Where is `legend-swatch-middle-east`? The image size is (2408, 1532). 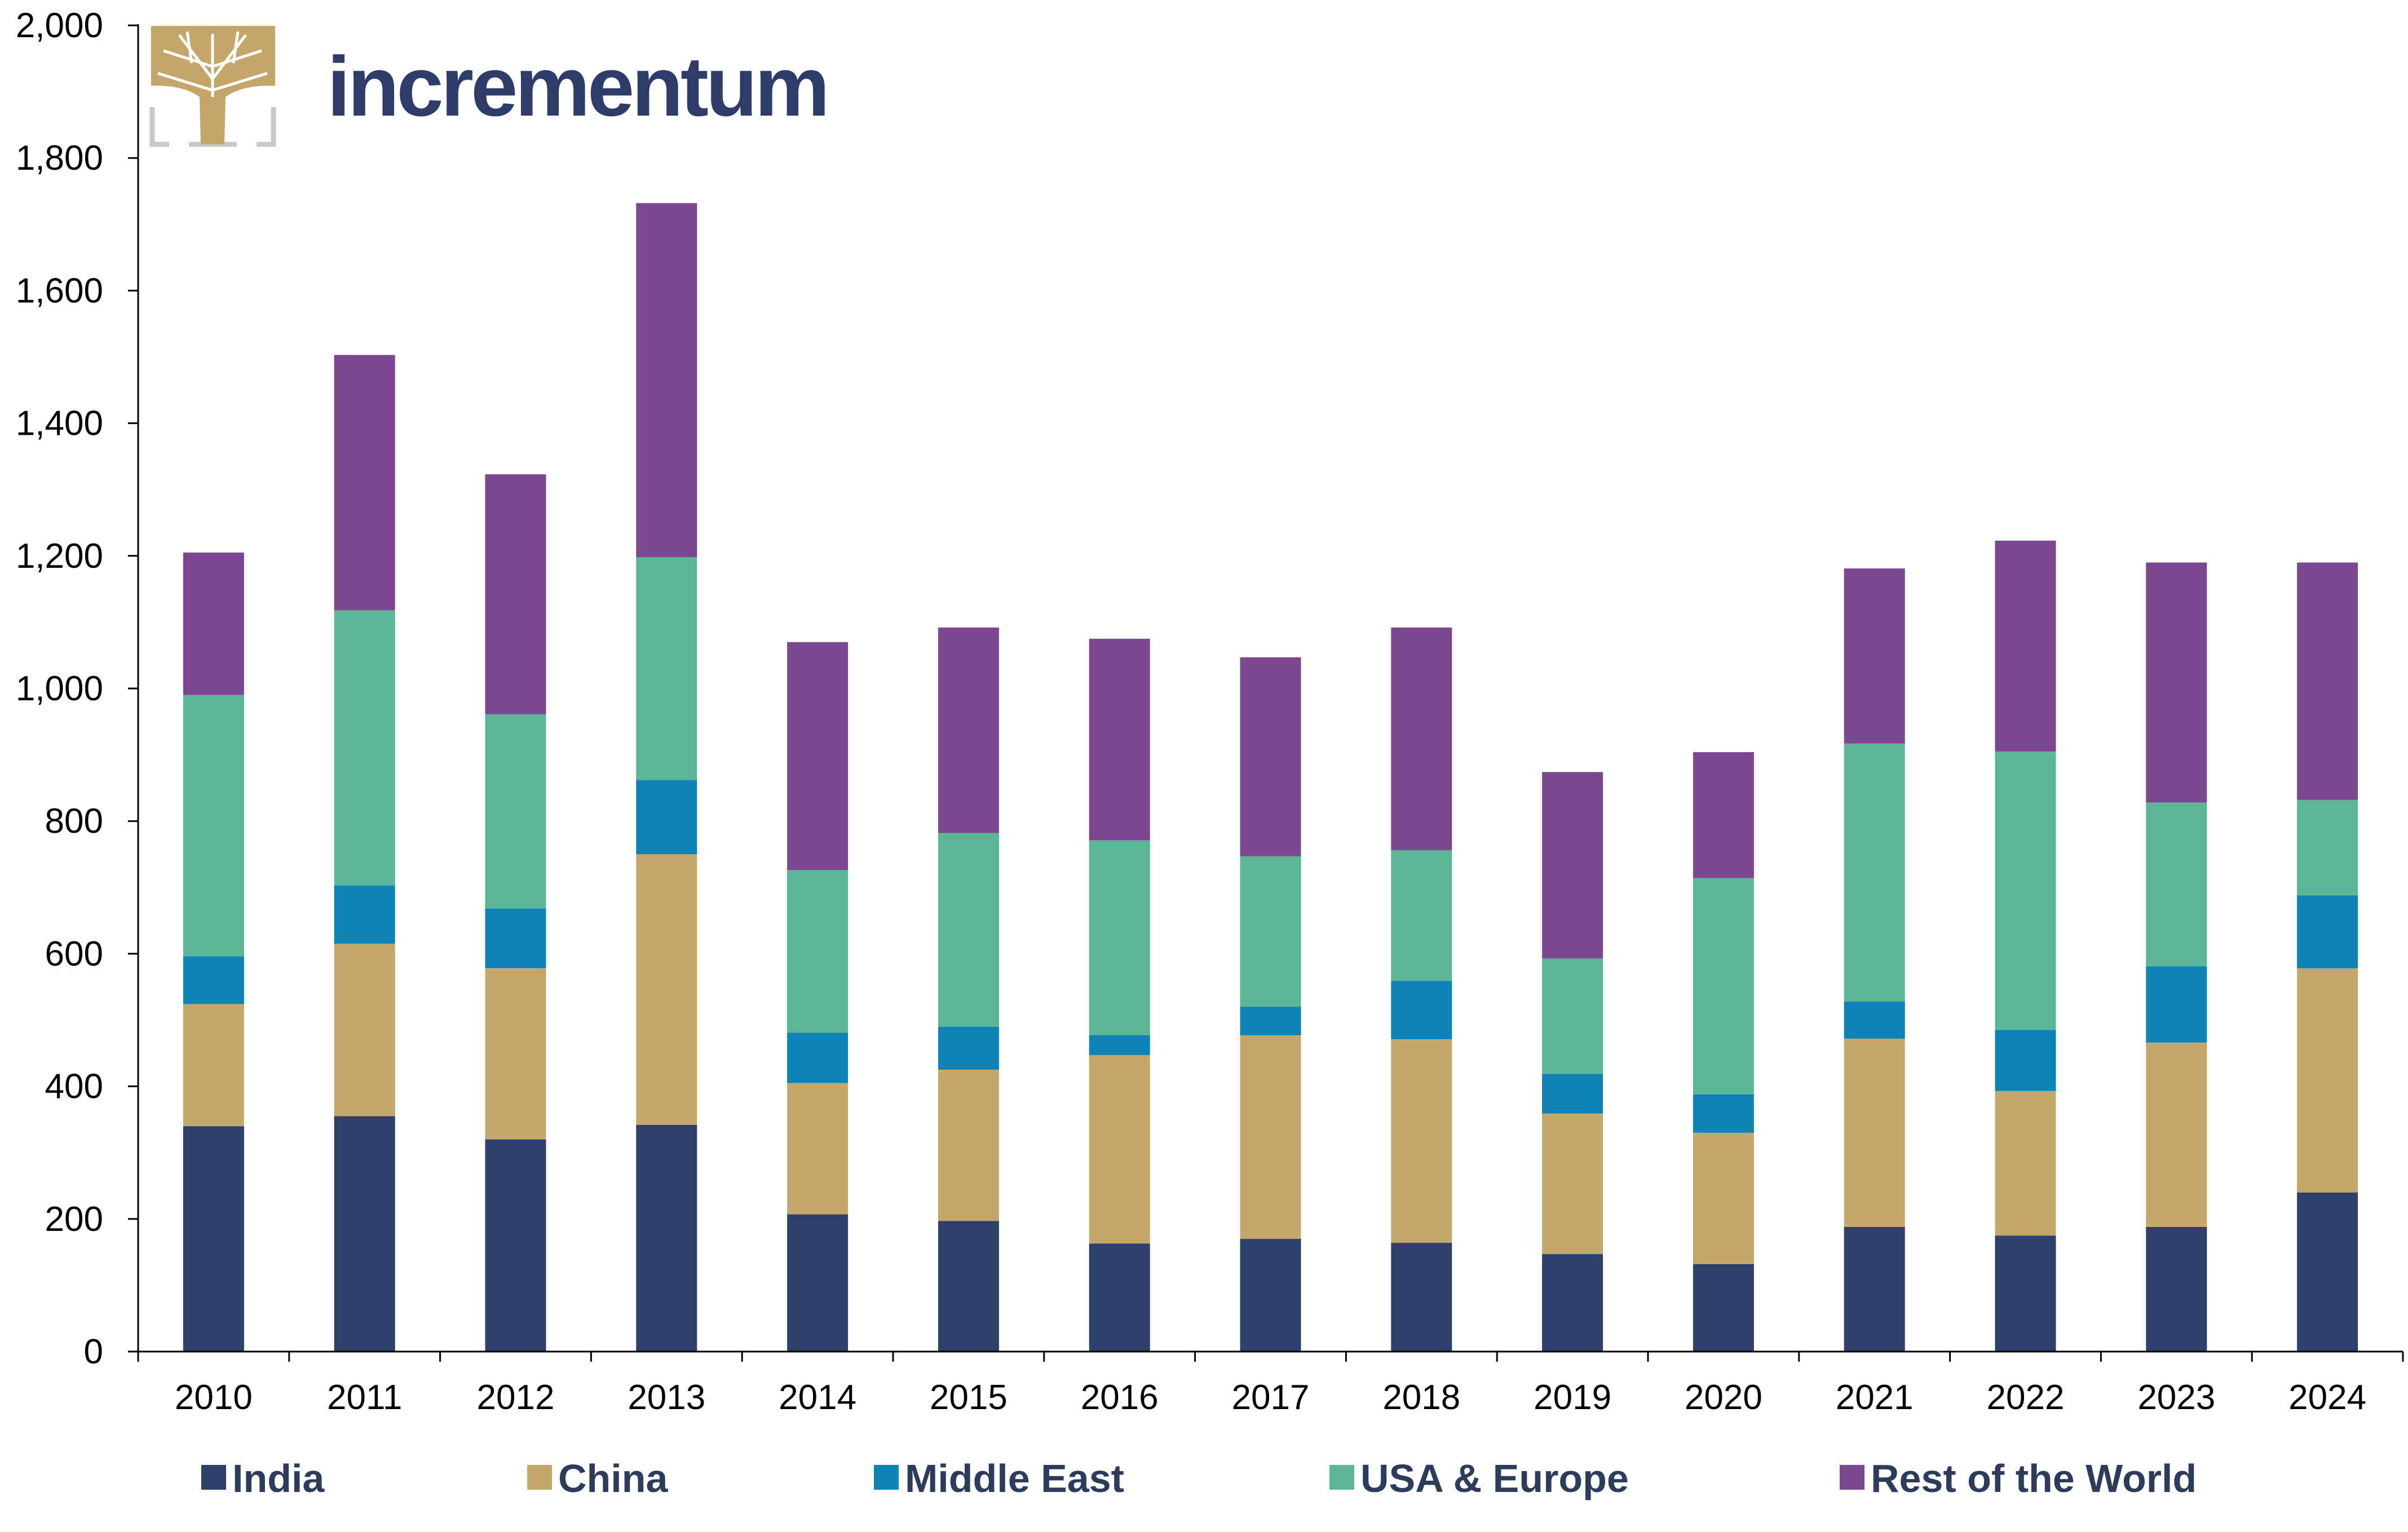
legend-swatch-middle-east is located at coordinates (886, 1477).